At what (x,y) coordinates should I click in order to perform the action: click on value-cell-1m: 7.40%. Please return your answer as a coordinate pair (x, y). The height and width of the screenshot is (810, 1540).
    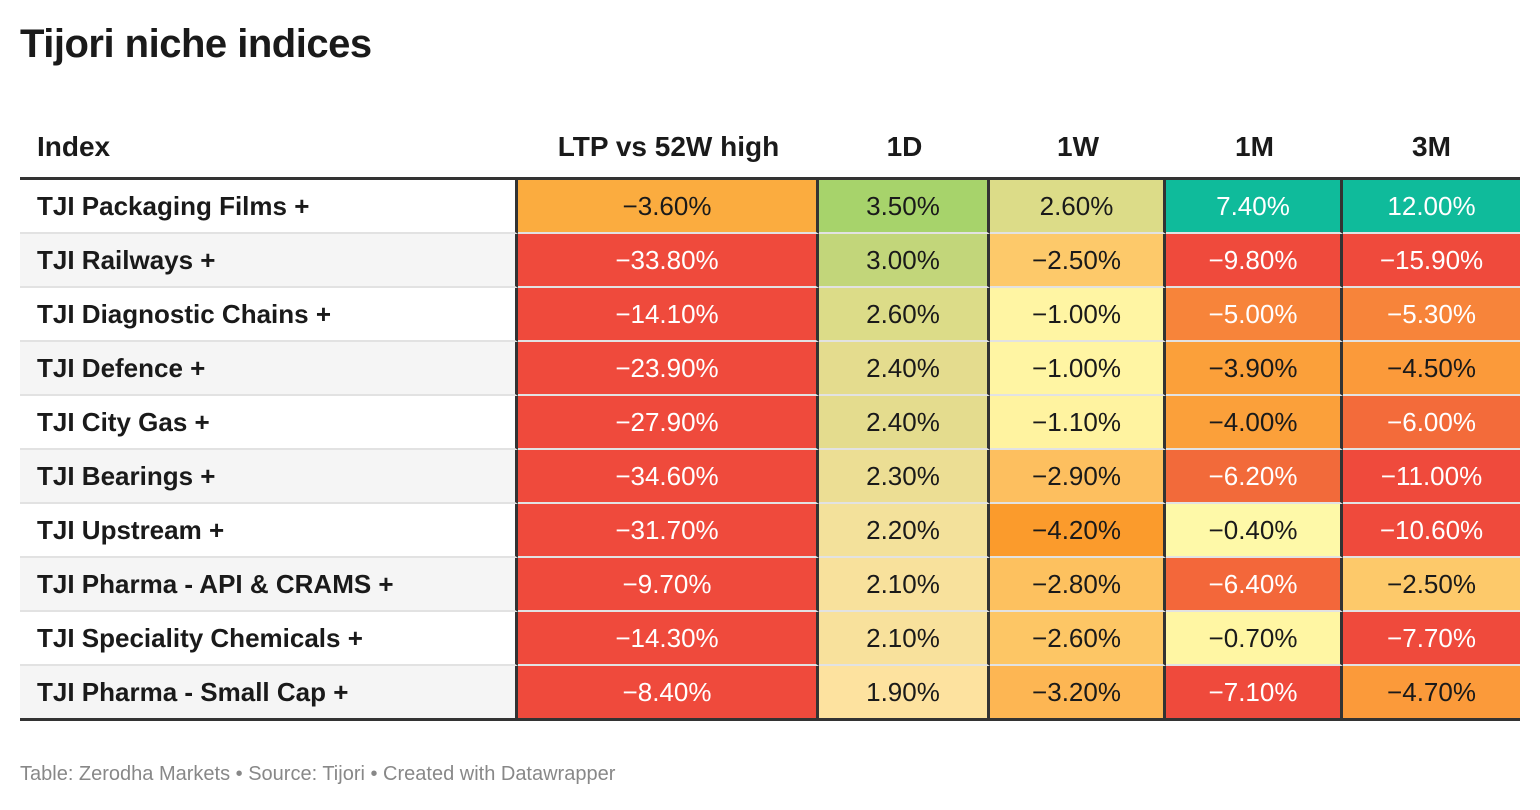
    Looking at the image, I should click on (1254, 207).